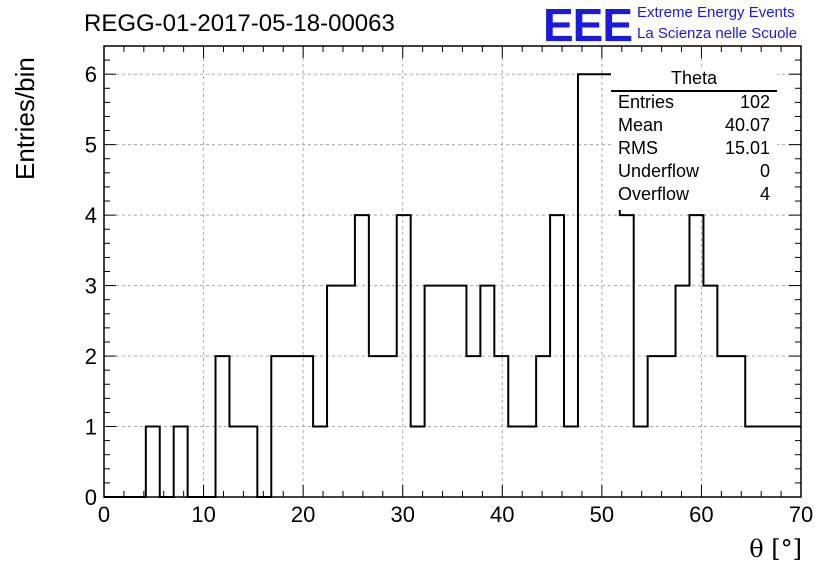 This screenshot has height=572, width=836. Describe the element at coordinates (25, 118) in the screenshot. I see `y-axis-label: Entries/bin` at that location.